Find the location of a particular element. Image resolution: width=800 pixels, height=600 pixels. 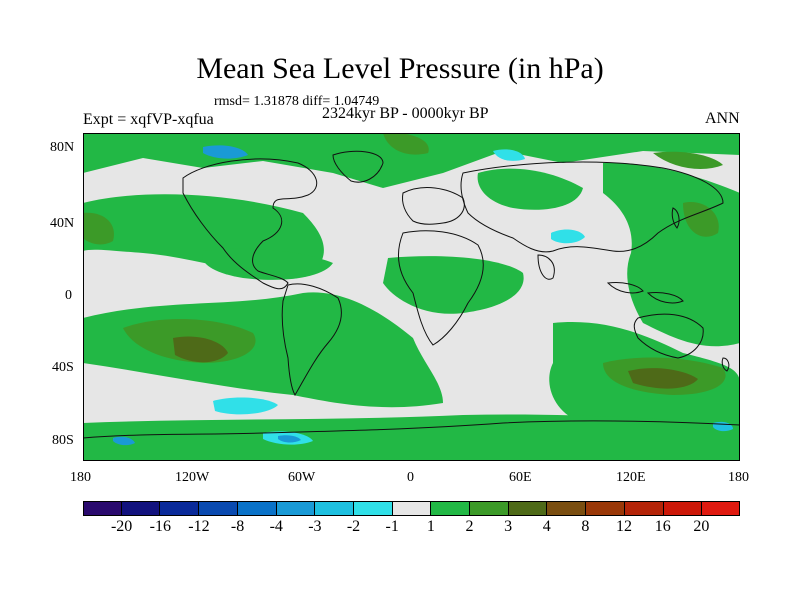

season-label: ANN is located at coordinates (722, 118).